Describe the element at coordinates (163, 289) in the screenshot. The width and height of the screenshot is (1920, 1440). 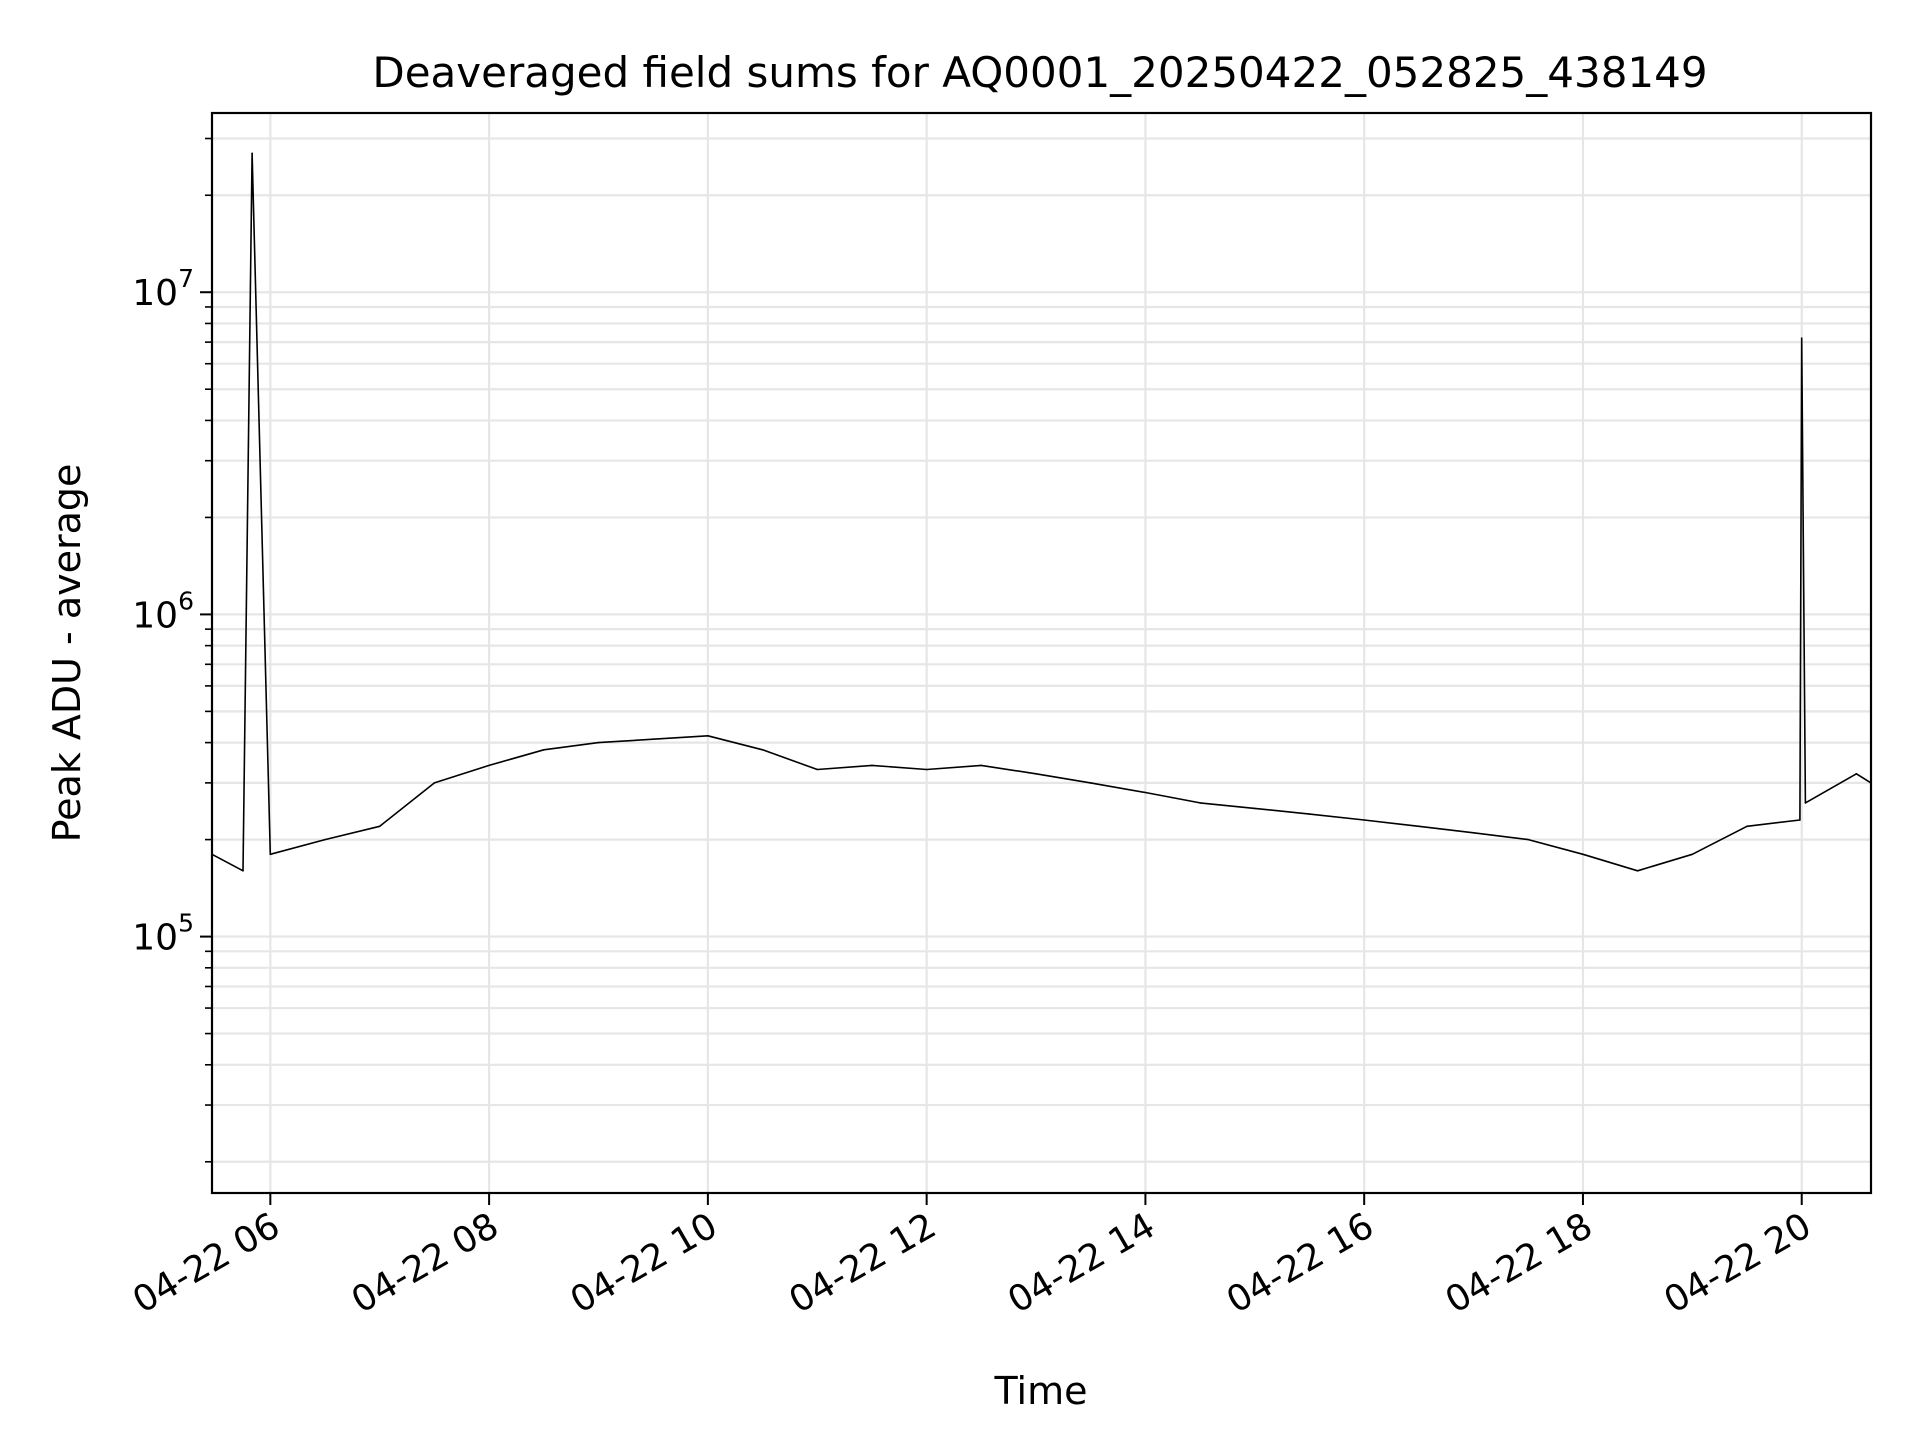
I see `y-tick-label: 10⁷` at that location.